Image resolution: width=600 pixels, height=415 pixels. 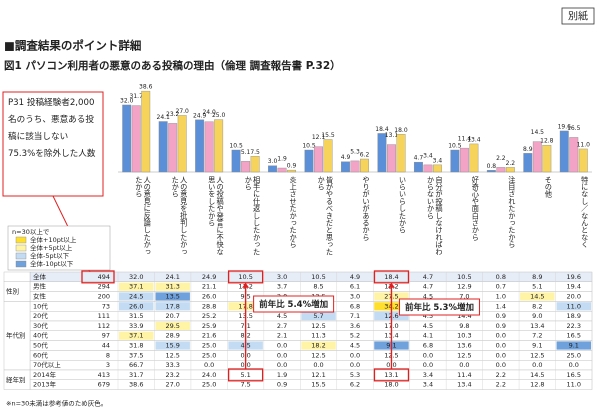 What do you see at coordinates (311, 365) in the screenshot?
I see `row-bg` at bounding box center [311, 365].